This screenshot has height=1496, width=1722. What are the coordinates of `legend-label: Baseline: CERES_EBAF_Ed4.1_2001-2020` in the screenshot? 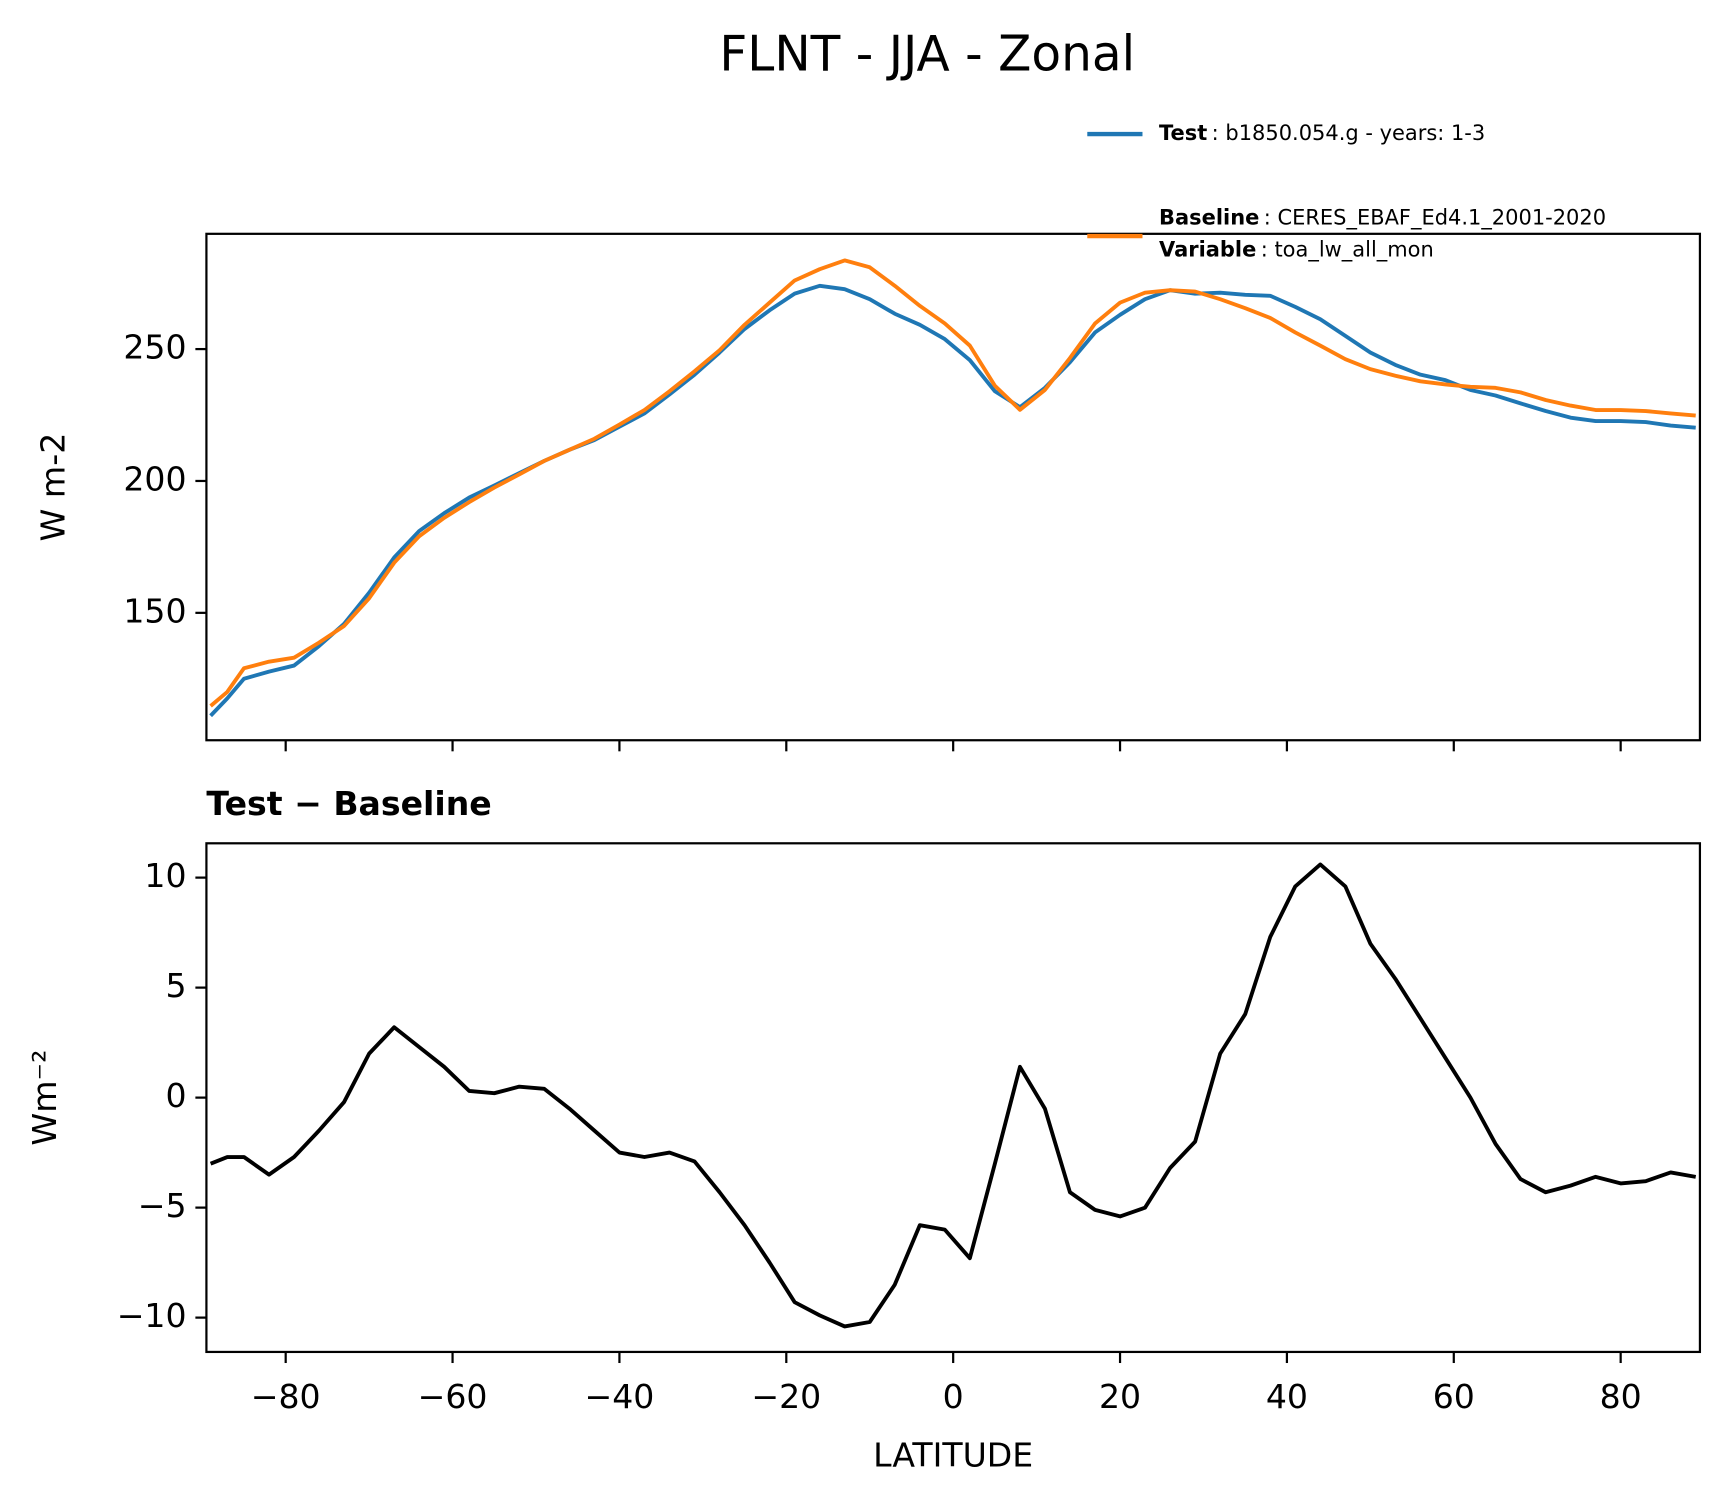 It's located at (1382, 217).